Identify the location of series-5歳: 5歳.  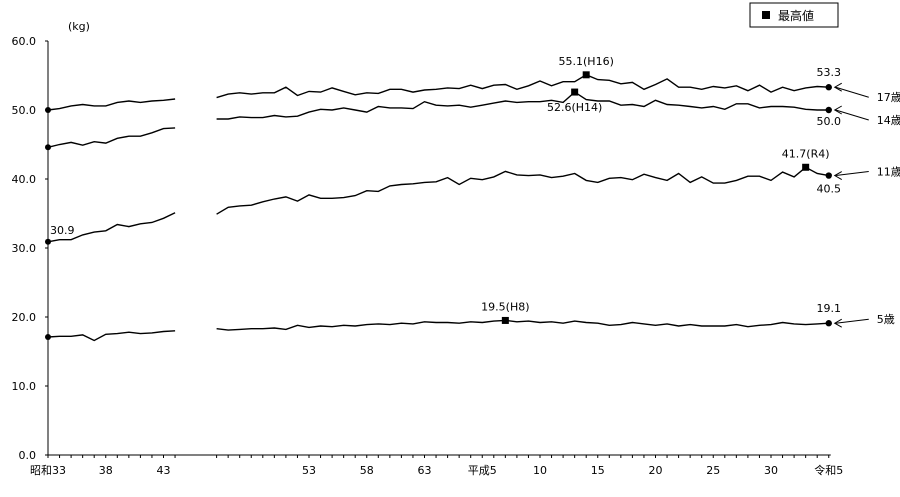
(470, 327).